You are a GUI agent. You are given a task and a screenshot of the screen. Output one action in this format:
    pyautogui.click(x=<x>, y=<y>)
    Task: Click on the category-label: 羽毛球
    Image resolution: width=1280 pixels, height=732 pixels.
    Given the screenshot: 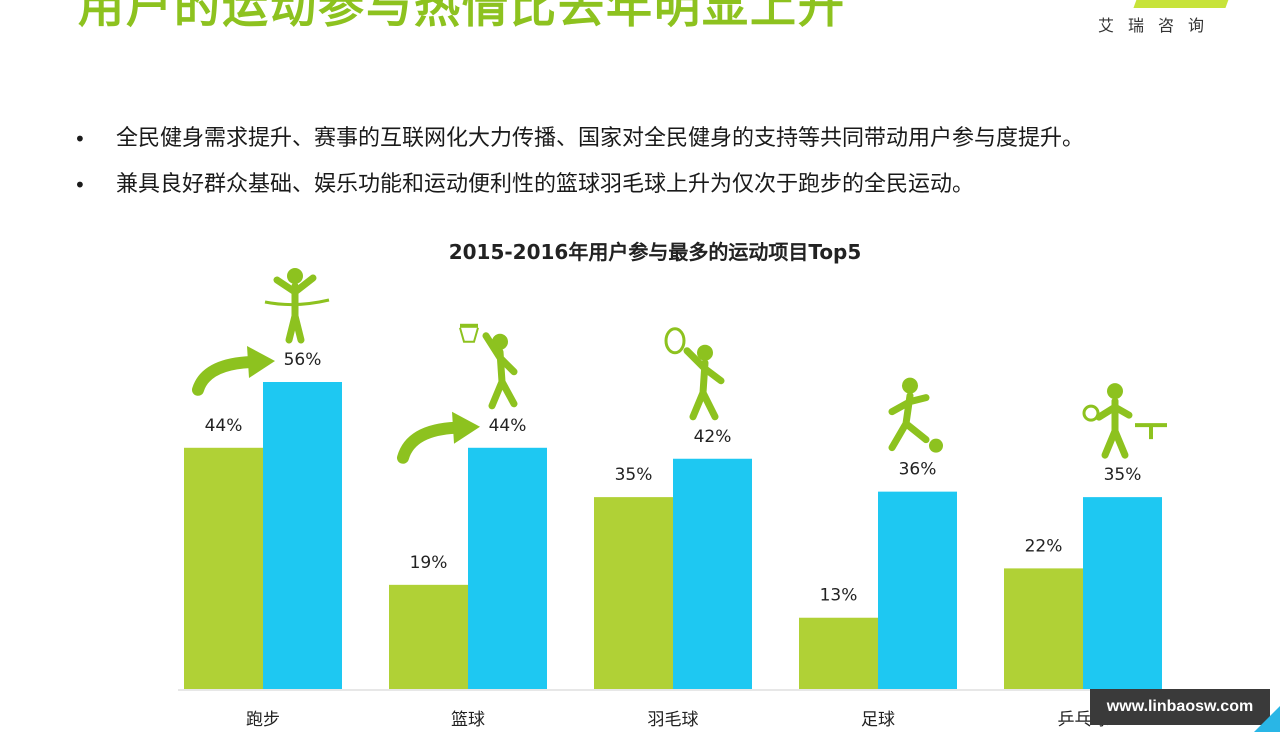 What is the action you would take?
    pyautogui.click(x=673, y=720)
    